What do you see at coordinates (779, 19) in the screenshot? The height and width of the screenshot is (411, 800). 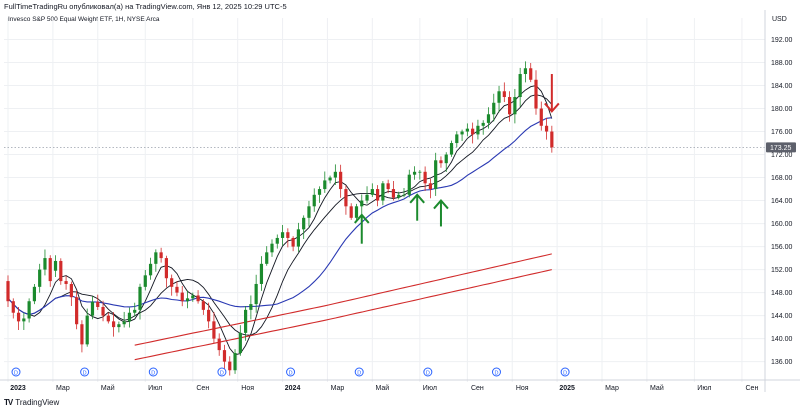 I see `currency-label: USD` at bounding box center [779, 19].